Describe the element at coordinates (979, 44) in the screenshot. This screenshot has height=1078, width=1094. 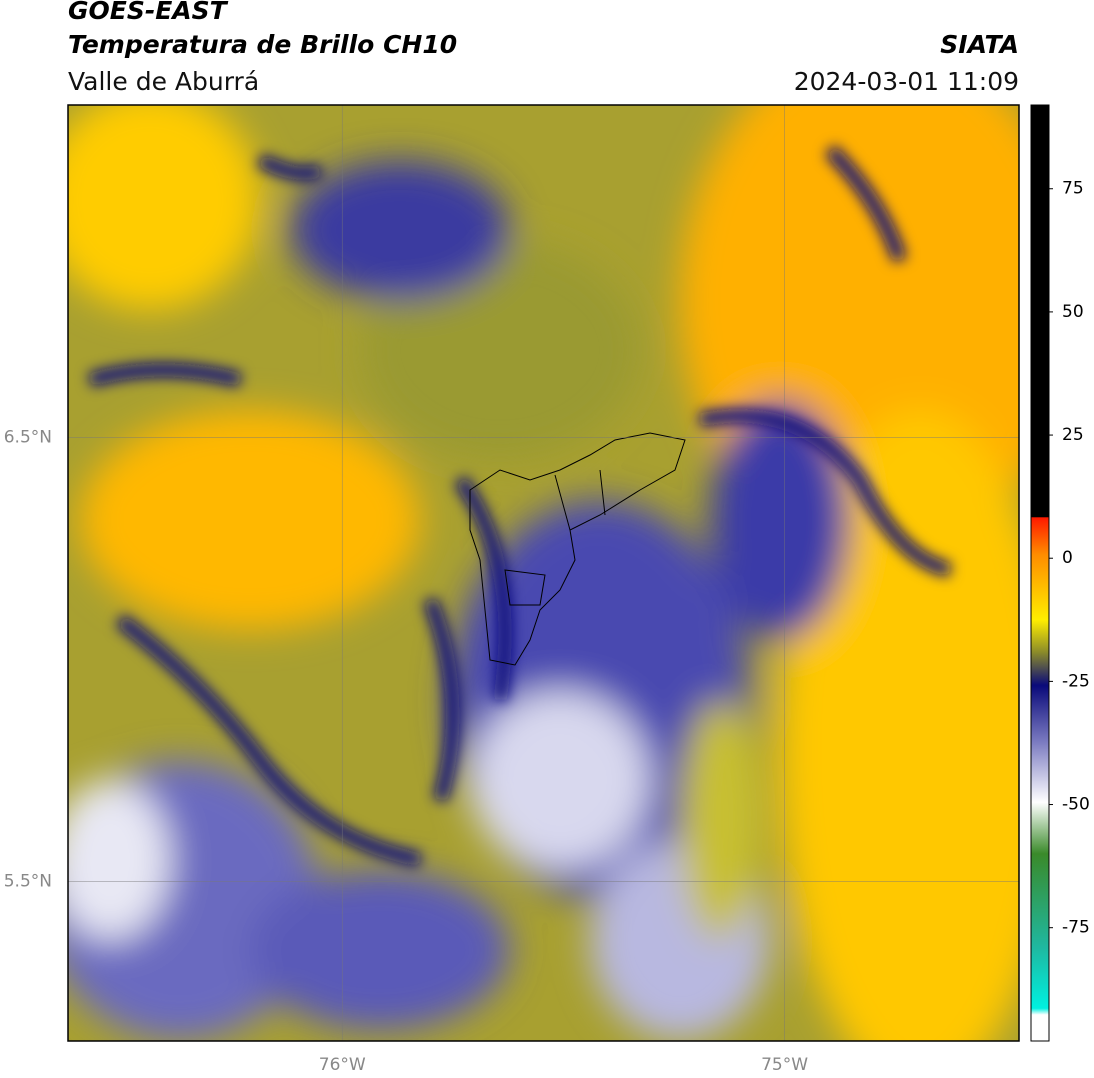
I see `source: SIATA` at that location.